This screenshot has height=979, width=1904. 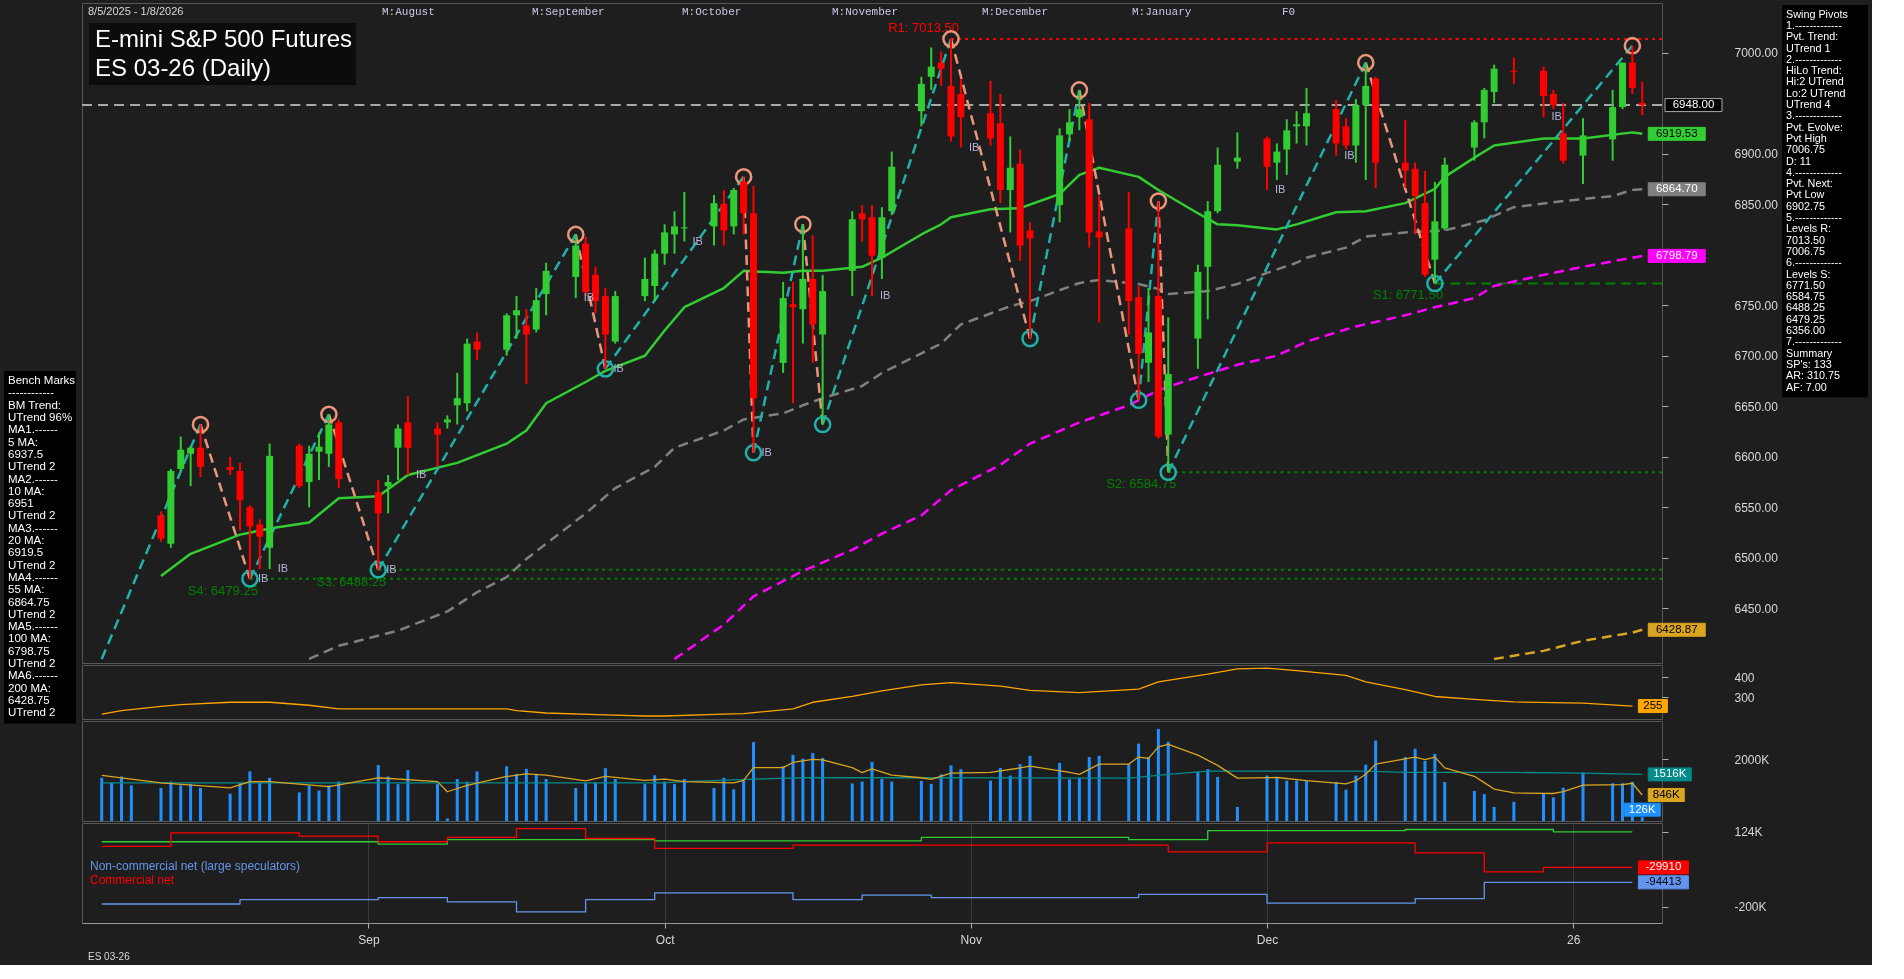 I want to click on y-tick-label: 6650.00, so click(x=1756, y=406).